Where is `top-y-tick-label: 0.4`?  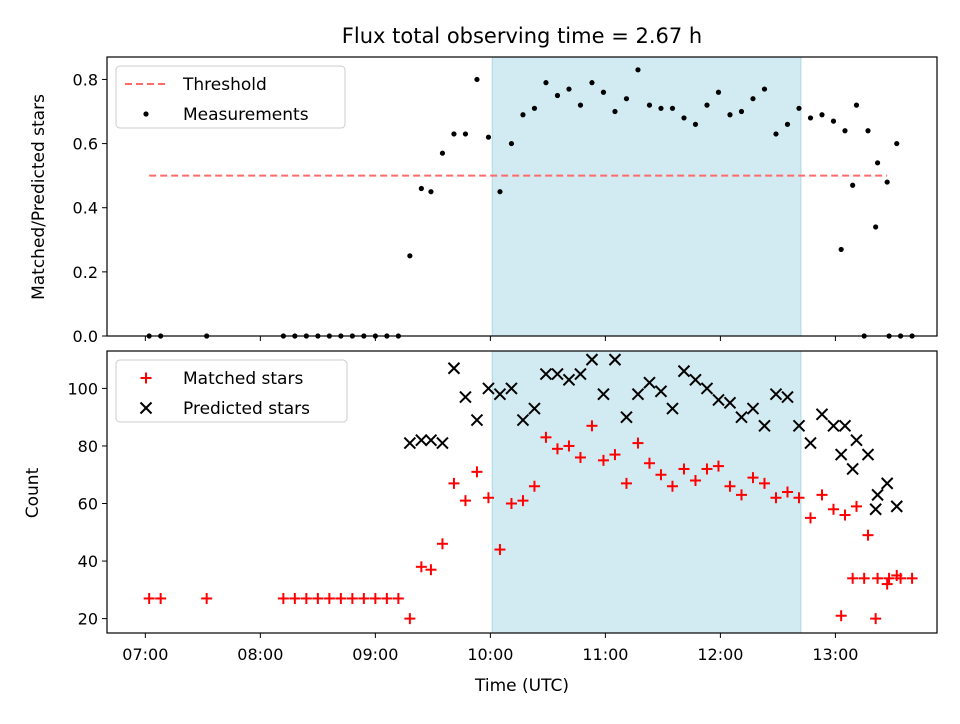
top-y-tick-label: 0.4 is located at coordinates (85, 208).